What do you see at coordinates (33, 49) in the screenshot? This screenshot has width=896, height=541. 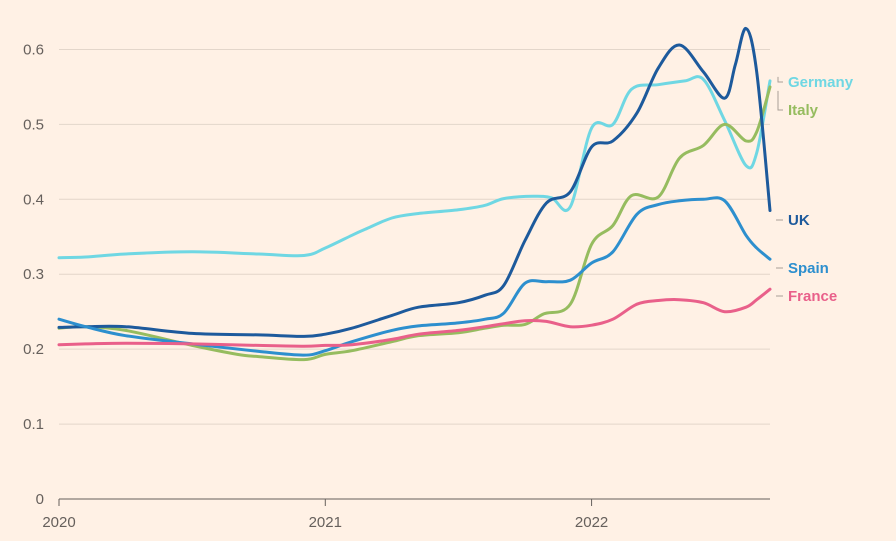 I see `y-tick-label: 0.6` at bounding box center [33, 49].